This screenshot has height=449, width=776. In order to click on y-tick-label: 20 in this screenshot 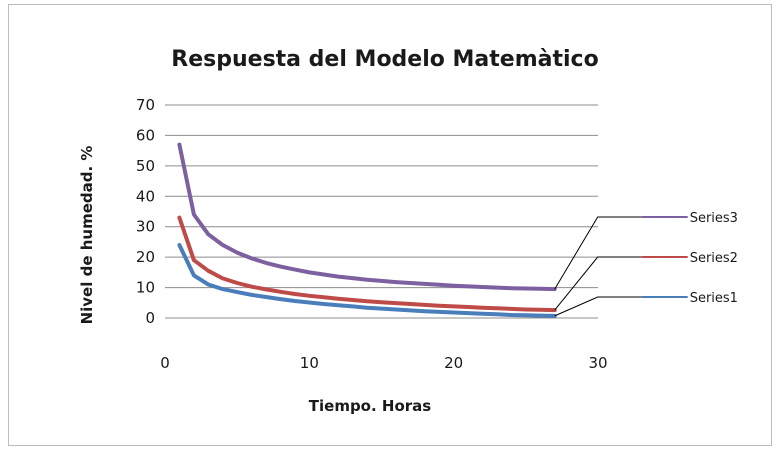, I will do `click(145, 257)`.